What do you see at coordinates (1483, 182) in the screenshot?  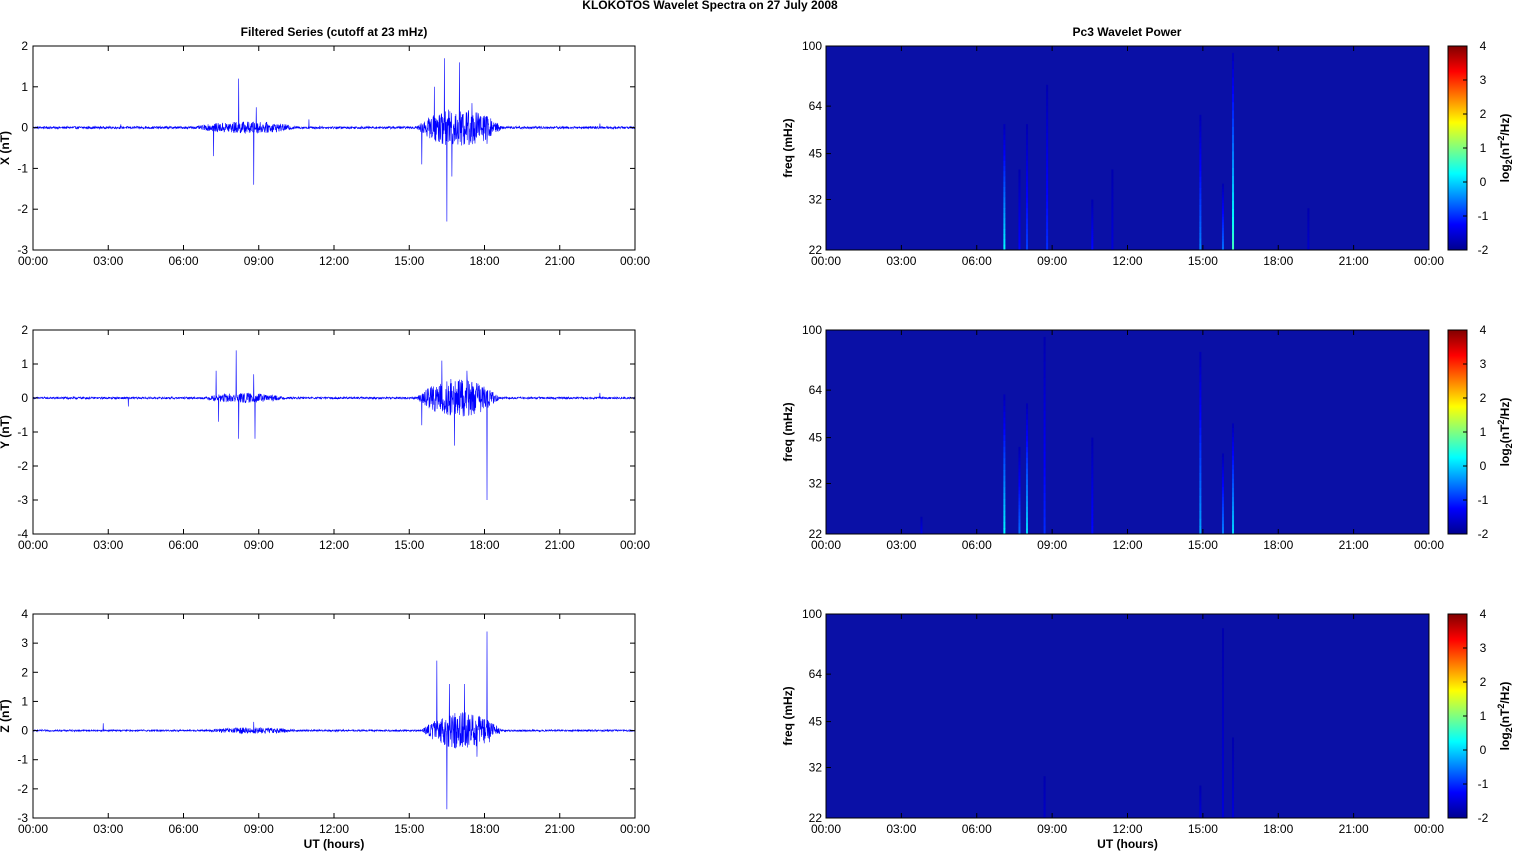 I see `x-wavelet-colorbar-tick-label: 0` at bounding box center [1483, 182].